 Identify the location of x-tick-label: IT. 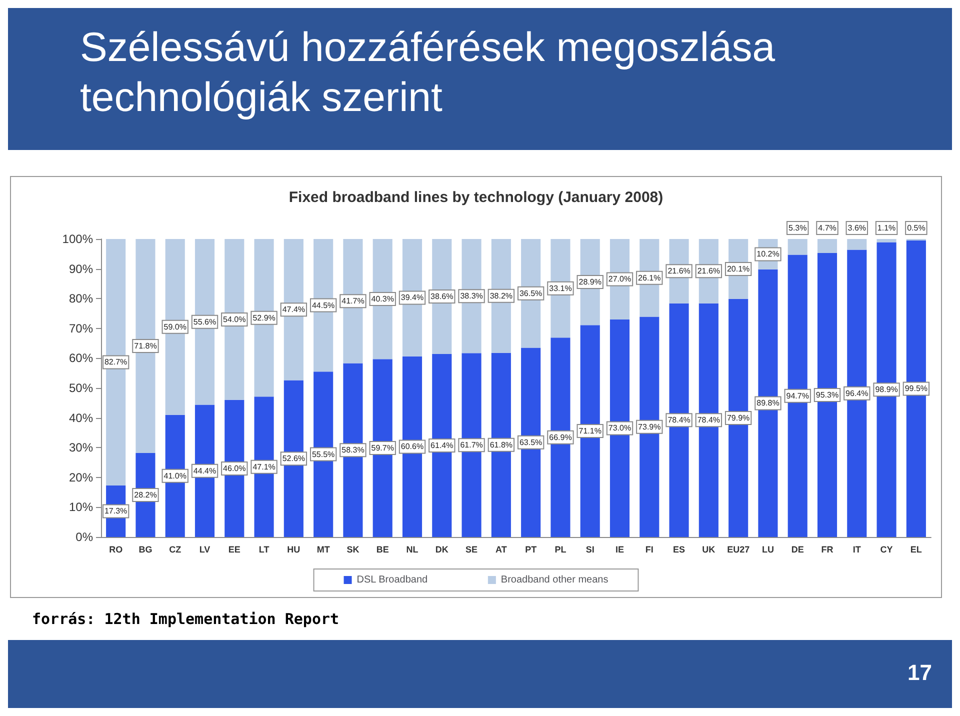
(857, 549).